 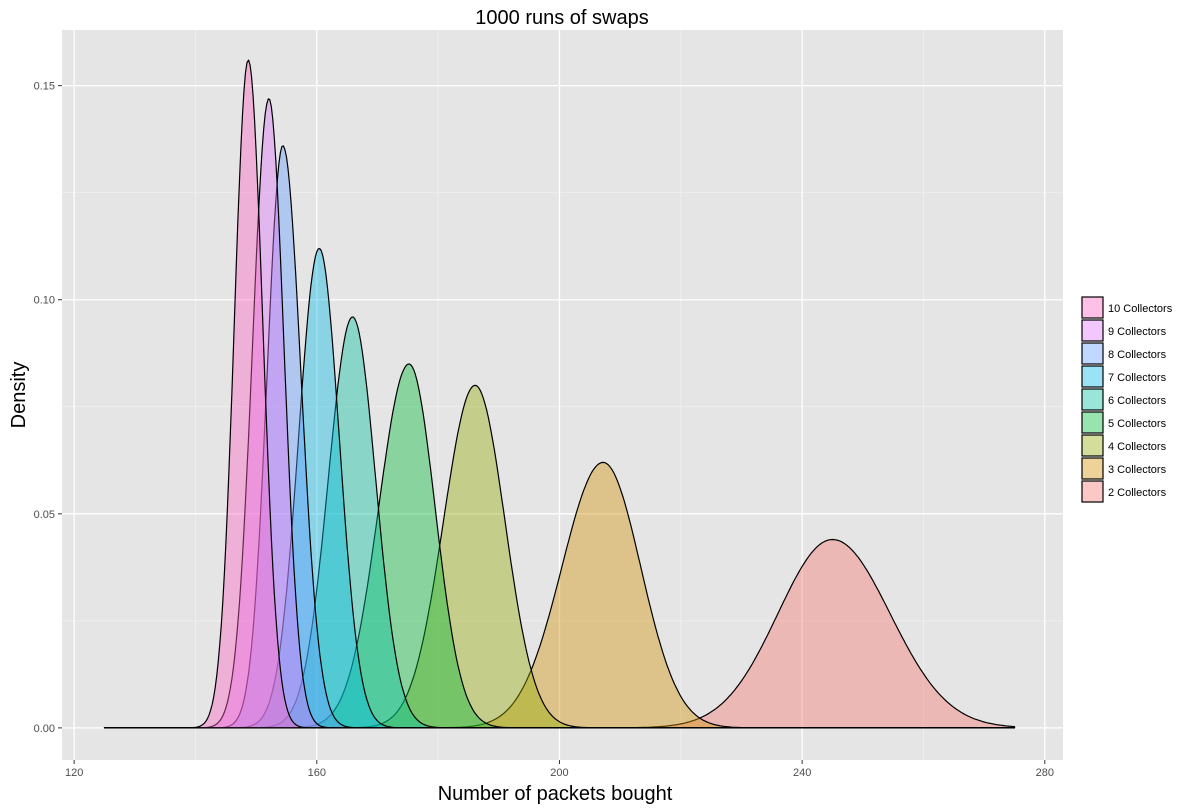 What do you see at coordinates (559, 773) in the screenshot?
I see `x-tick-label: 200` at bounding box center [559, 773].